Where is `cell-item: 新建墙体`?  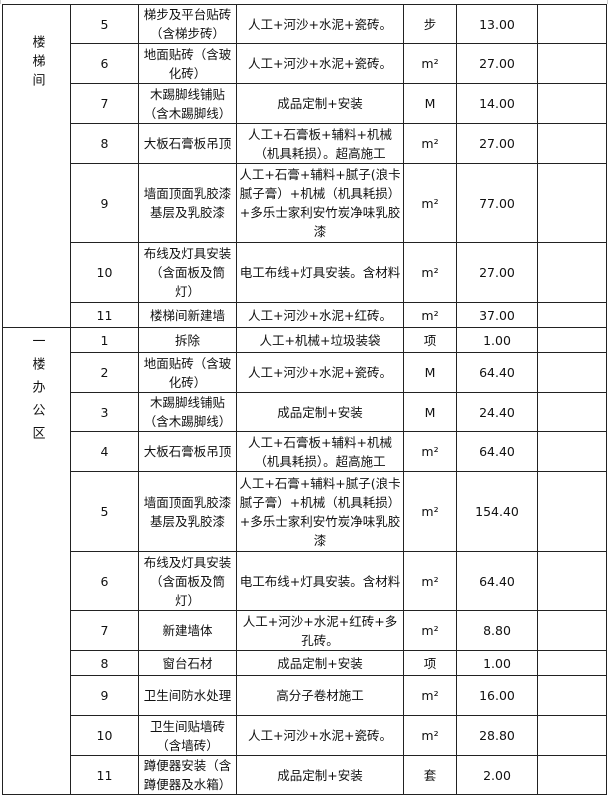
cell-item: 新建墙体 is located at coordinates (187, 630).